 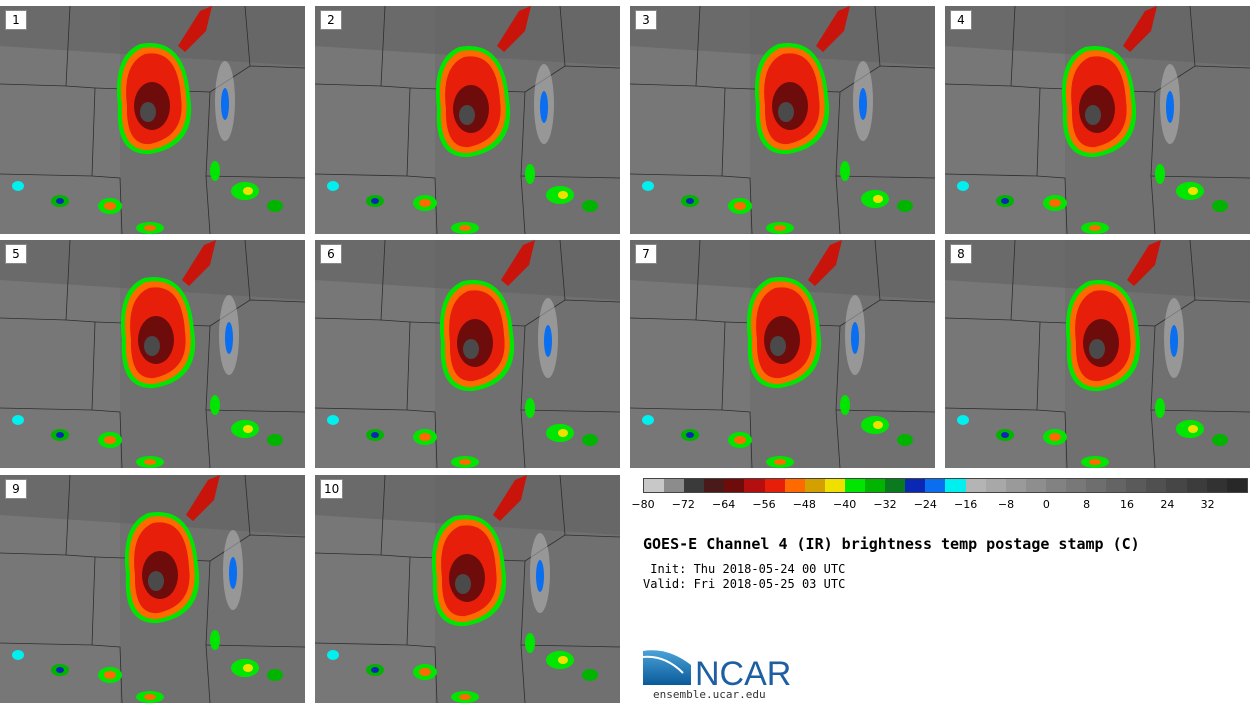 What do you see at coordinates (845, 504) in the screenshot?
I see `colorbar-tick-label: −40` at bounding box center [845, 504].